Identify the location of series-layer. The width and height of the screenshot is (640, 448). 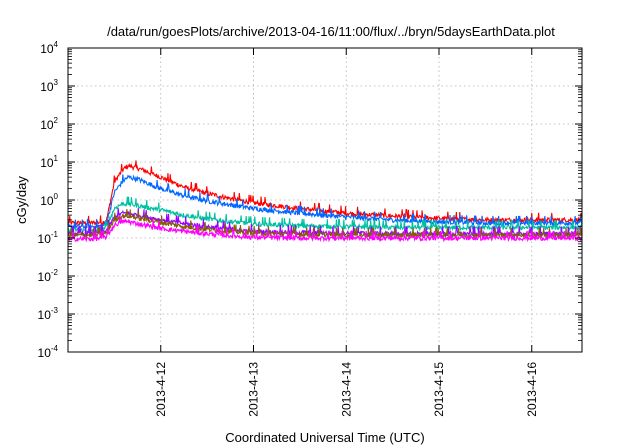
(325, 201).